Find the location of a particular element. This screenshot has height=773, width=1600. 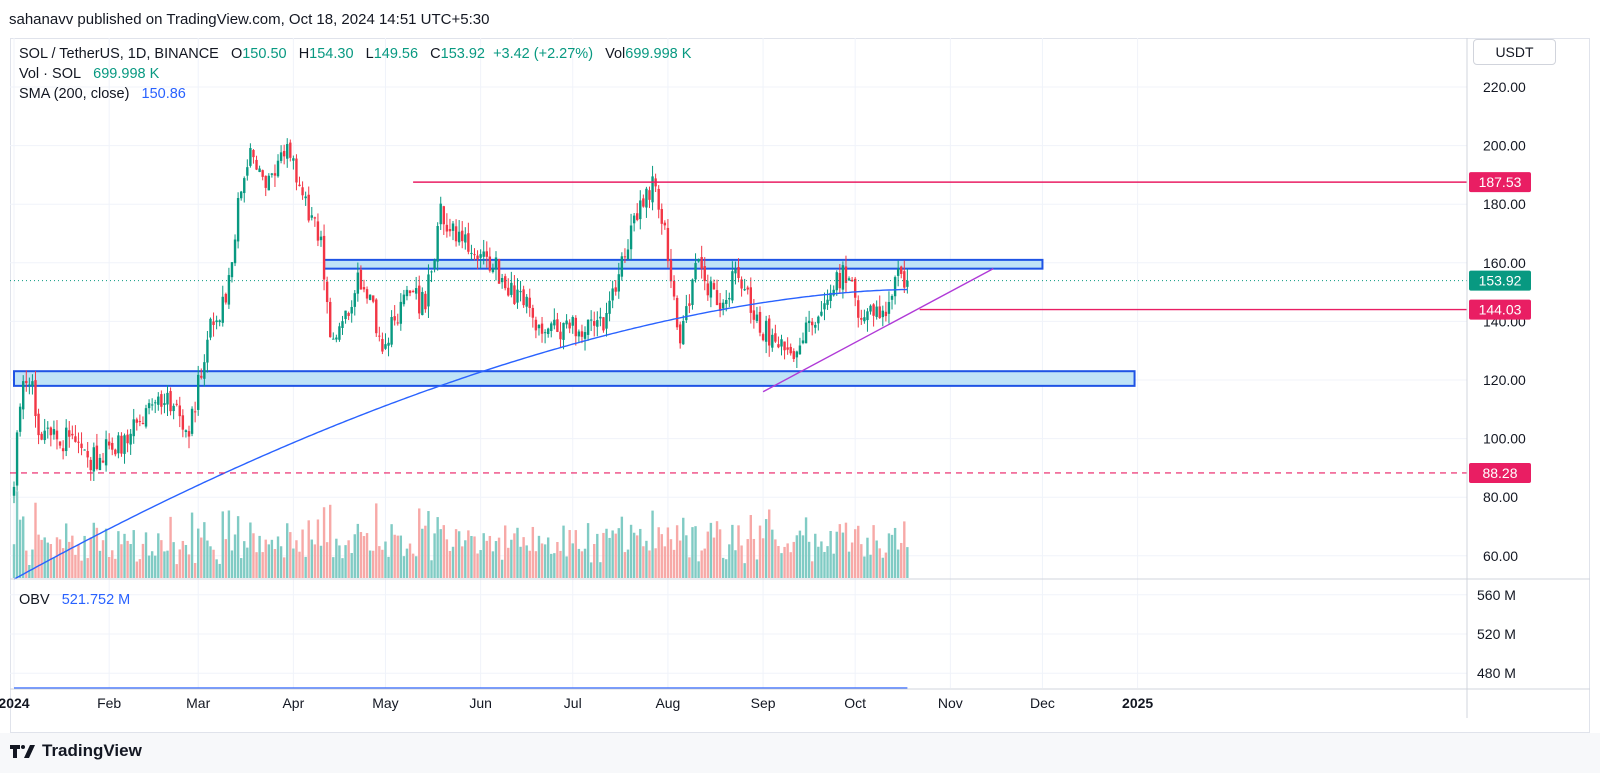

volume-series-label: Vol · SOL is located at coordinates (50, 74).